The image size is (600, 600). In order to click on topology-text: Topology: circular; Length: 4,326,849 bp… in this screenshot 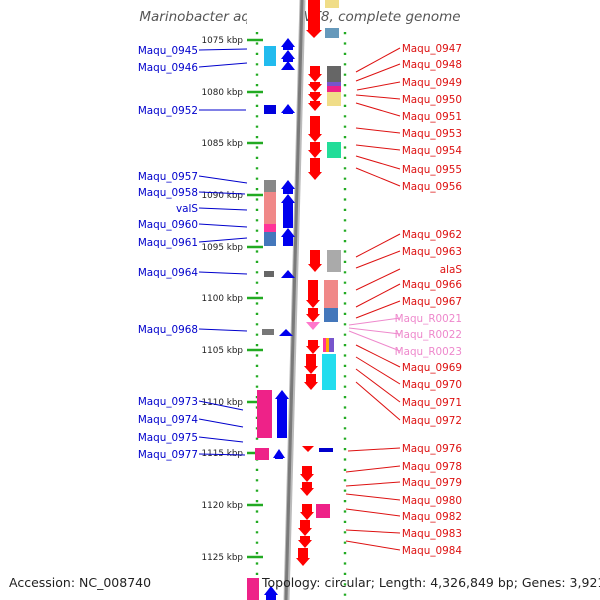, I will do `click(431, 582)`.